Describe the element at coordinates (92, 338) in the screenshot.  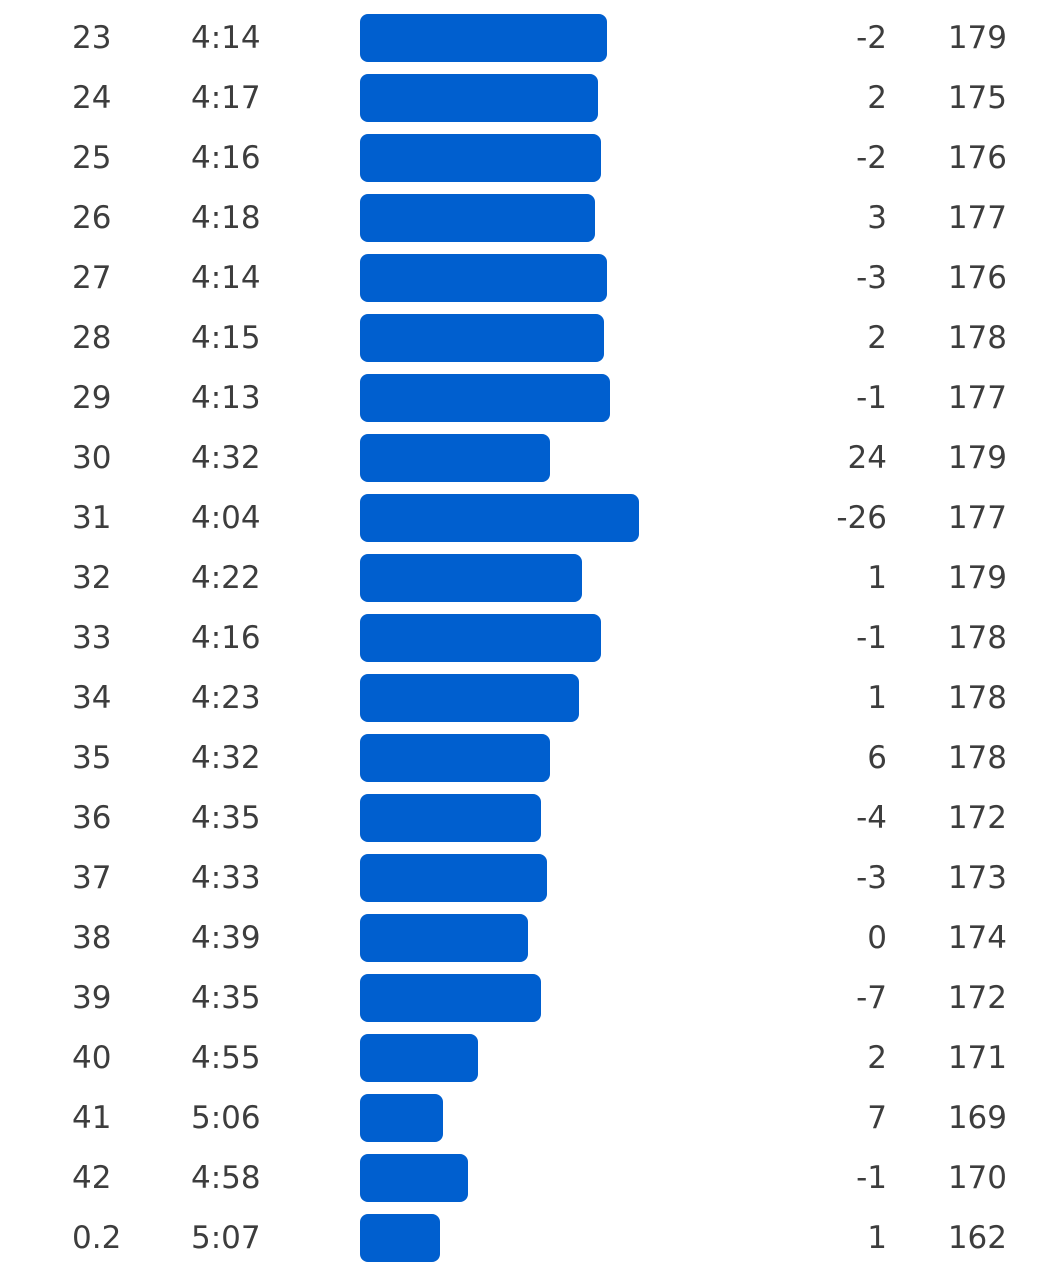
I see `split-km: 28` at that location.